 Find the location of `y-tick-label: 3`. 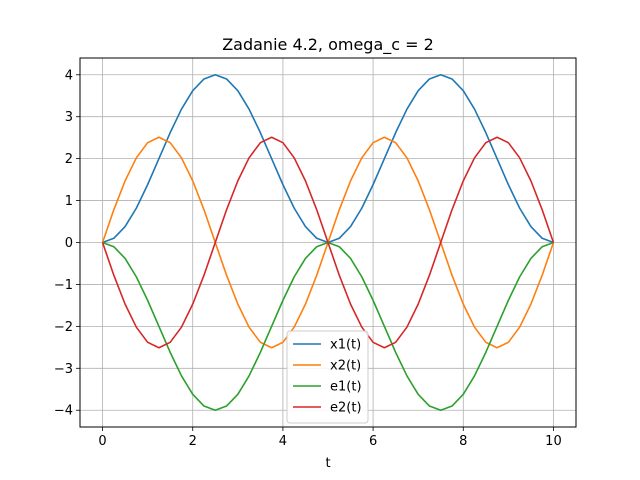

y-tick-label: 3 is located at coordinates (69, 117).